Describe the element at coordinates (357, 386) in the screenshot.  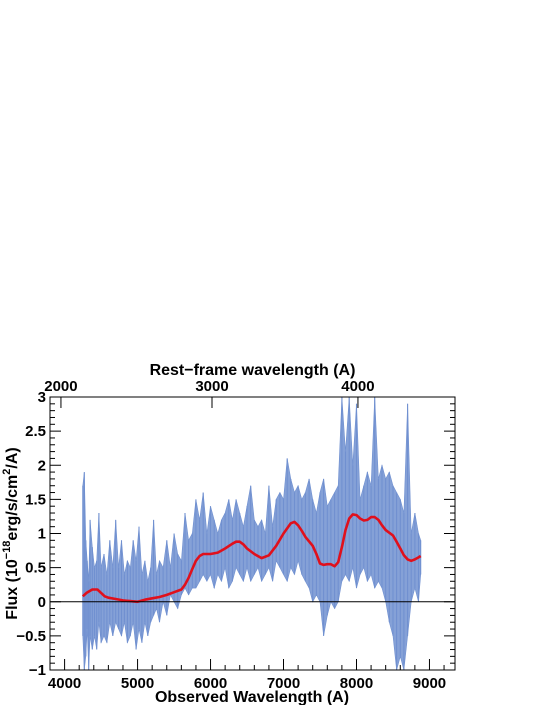
I see `top-tick-label: 4000` at that location.